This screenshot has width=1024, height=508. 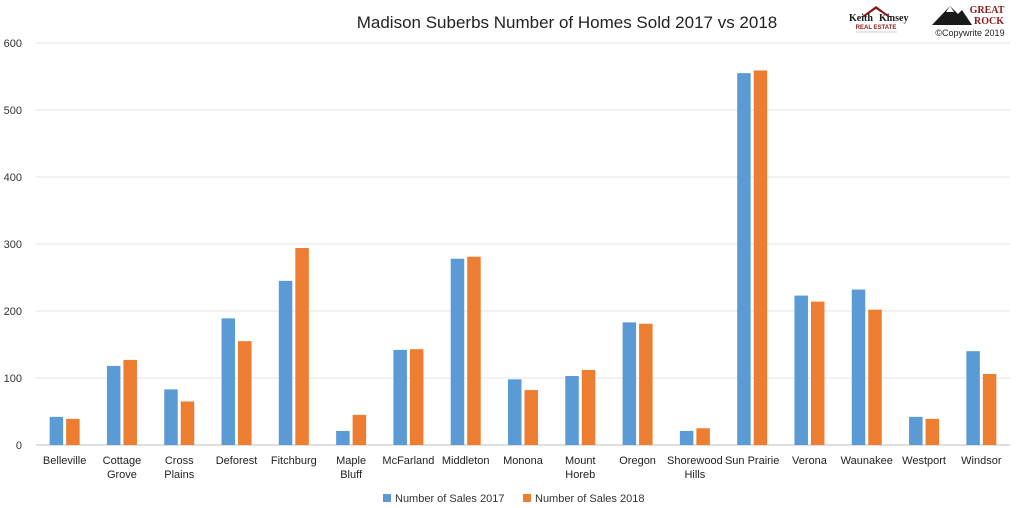 I want to click on y-tick-label: 100, so click(x=13, y=379).